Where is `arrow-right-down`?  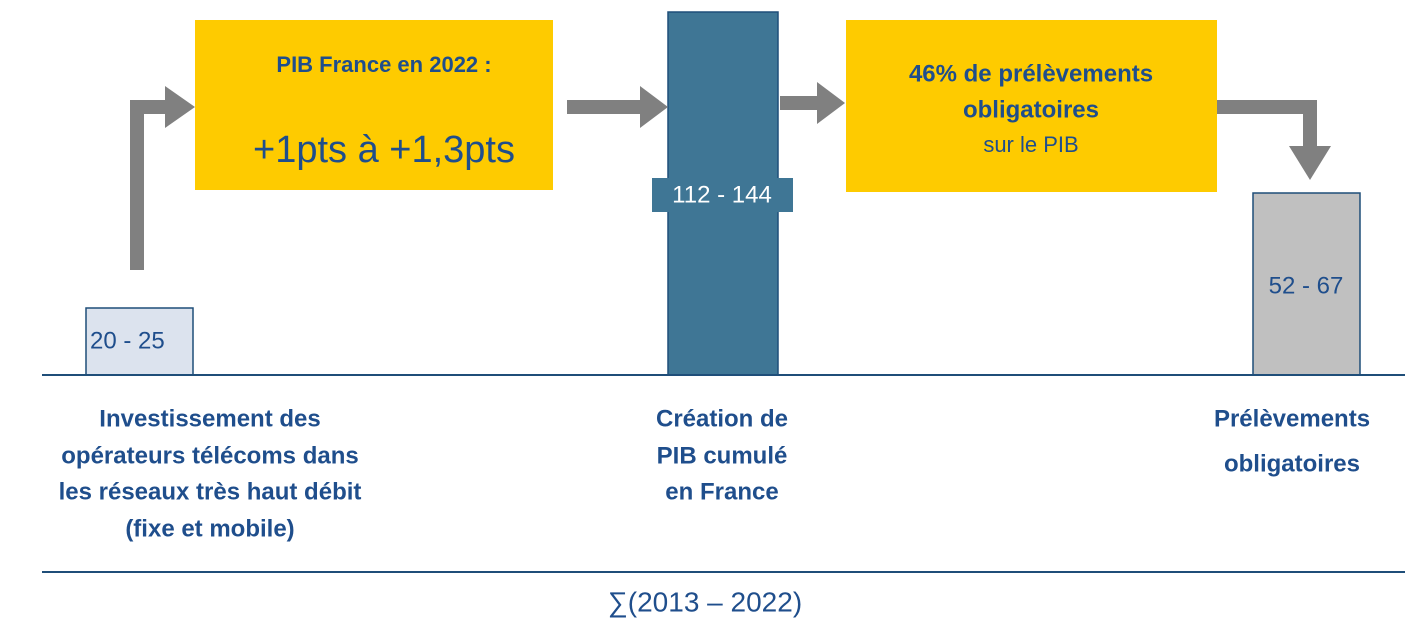
arrow-right-down is located at coordinates (1274, 140).